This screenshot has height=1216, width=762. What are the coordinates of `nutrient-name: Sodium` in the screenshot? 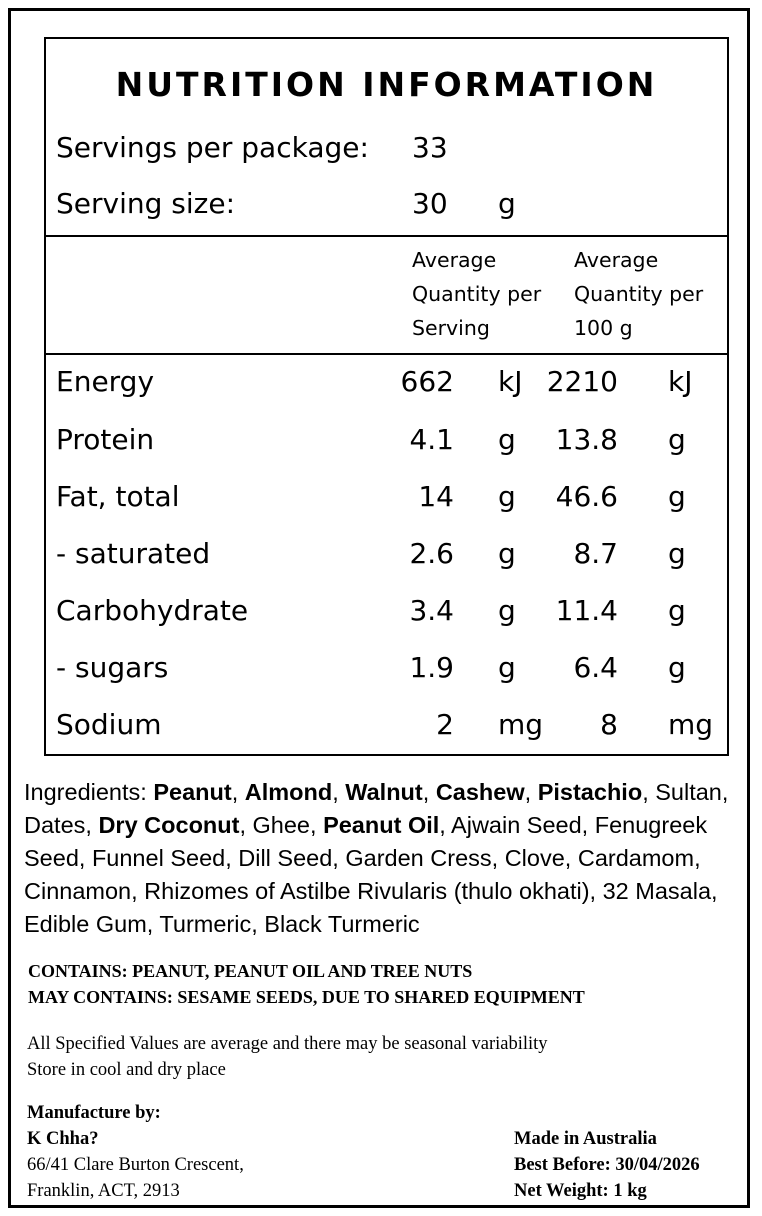 It's located at (109, 724).